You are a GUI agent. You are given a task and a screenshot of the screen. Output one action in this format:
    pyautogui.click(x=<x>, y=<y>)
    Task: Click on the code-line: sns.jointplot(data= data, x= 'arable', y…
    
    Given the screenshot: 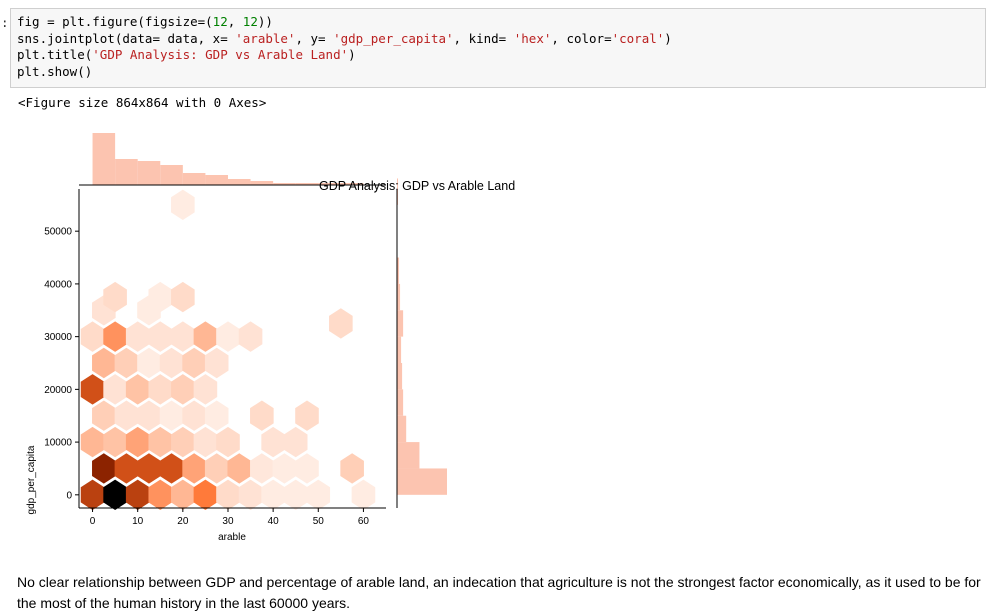 What is the action you would take?
    pyautogui.click(x=501, y=39)
    